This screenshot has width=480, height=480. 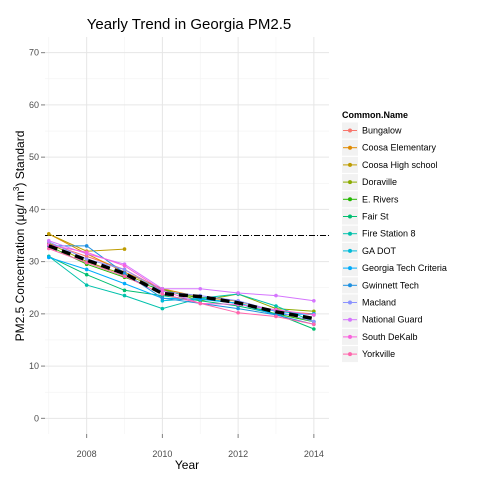 What do you see at coordinates (87, 454) in the screenshot?
I see `x-tick-label: 2008` at bounding box center [87, 454].